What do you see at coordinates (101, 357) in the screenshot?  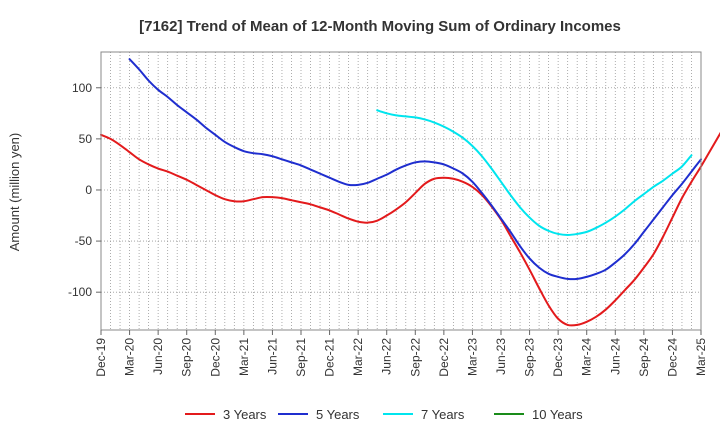 I see `x-tick-label: Dec-19` at bounding box center [101, 357].